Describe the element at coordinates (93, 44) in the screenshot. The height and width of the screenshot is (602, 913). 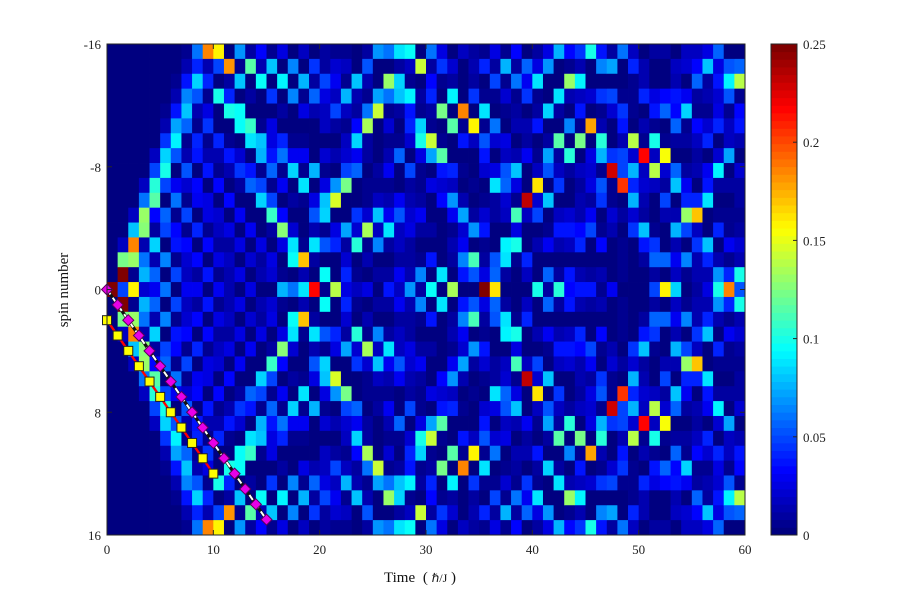
I see `y-tick-label: -16` at that location.